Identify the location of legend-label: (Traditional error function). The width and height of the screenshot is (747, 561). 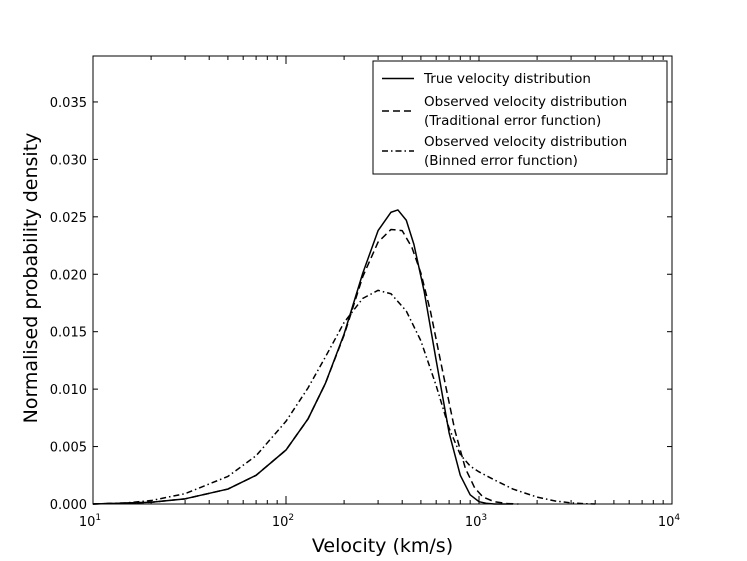
(512, 121).